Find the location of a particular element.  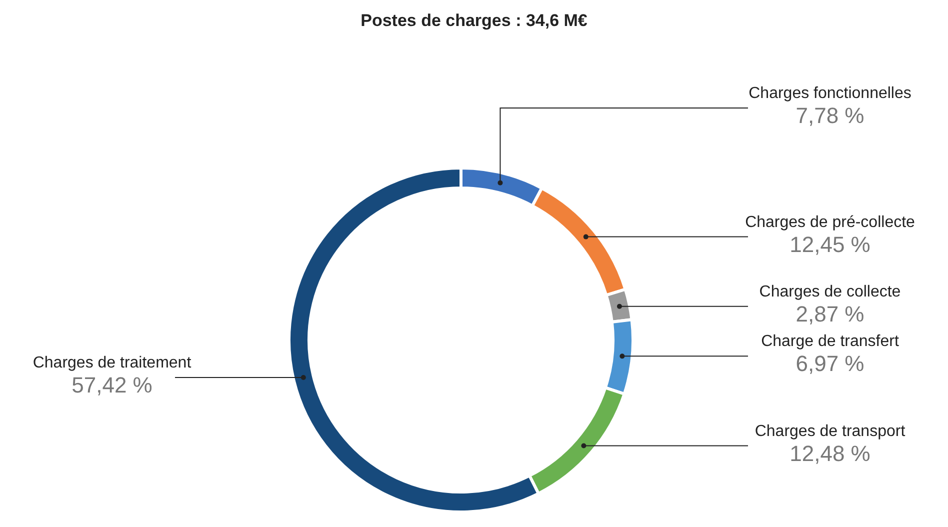

data-label: 6,97 % is located at coordinates (830, 363).